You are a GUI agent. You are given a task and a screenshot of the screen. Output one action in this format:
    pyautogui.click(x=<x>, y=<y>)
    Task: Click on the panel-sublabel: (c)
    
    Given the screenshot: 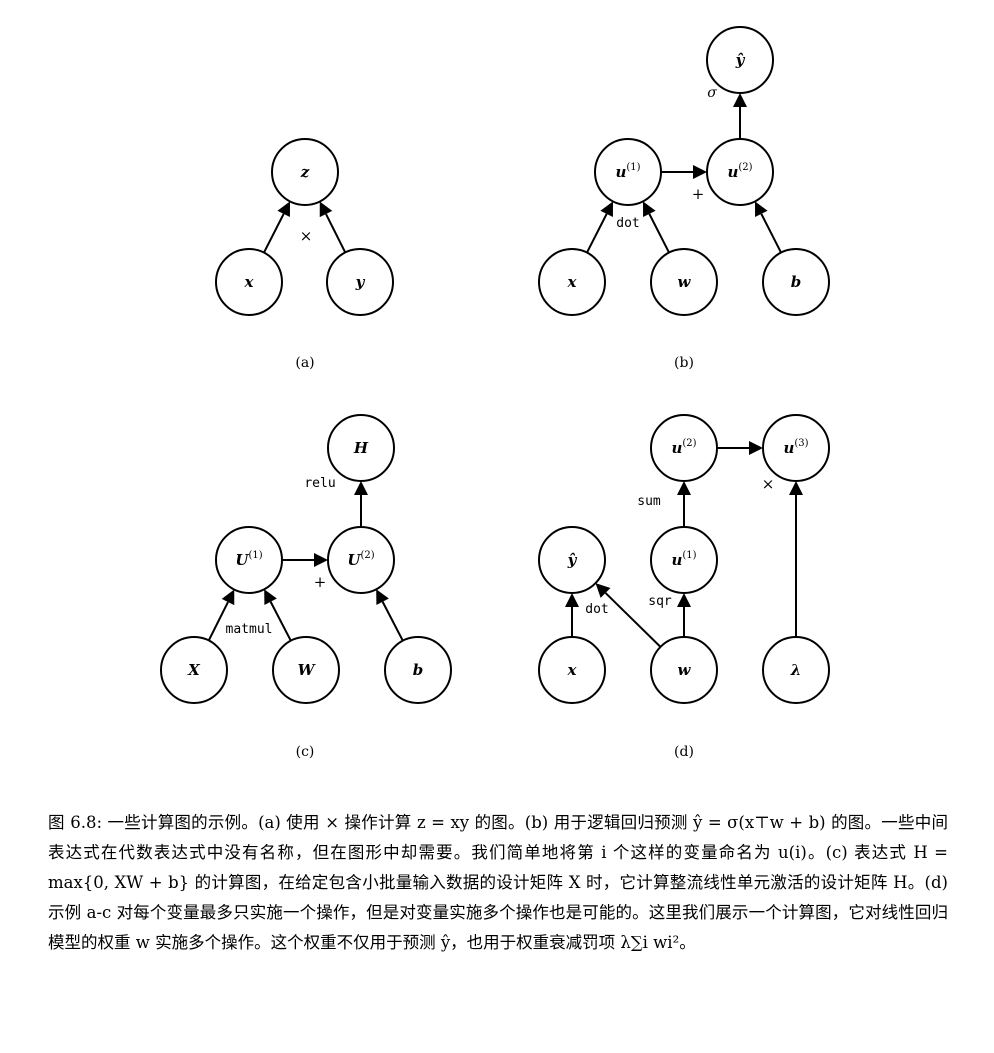 What is the action you would take?
    pyautogui.click(x=305, y=752)
    